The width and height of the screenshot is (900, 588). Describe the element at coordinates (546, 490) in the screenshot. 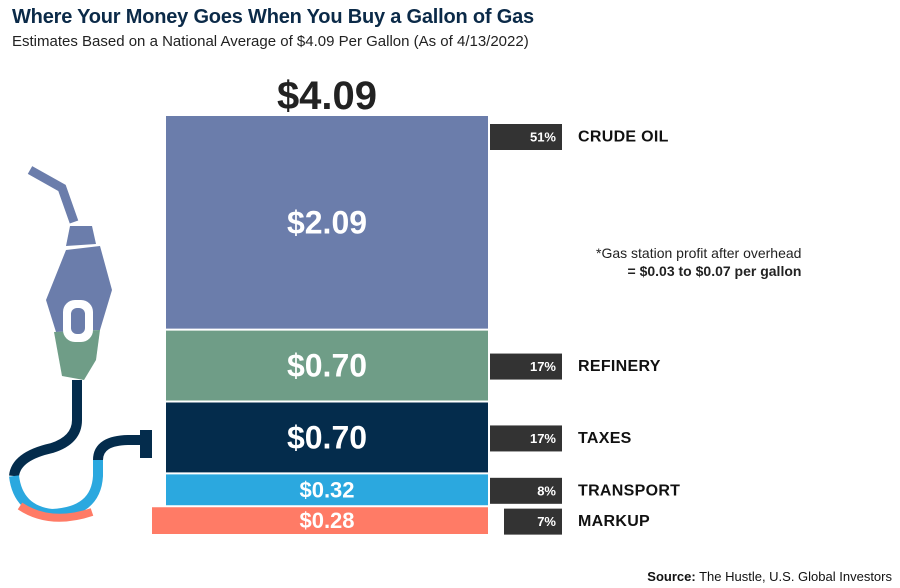

I see `percent-label: 8%` at that location.